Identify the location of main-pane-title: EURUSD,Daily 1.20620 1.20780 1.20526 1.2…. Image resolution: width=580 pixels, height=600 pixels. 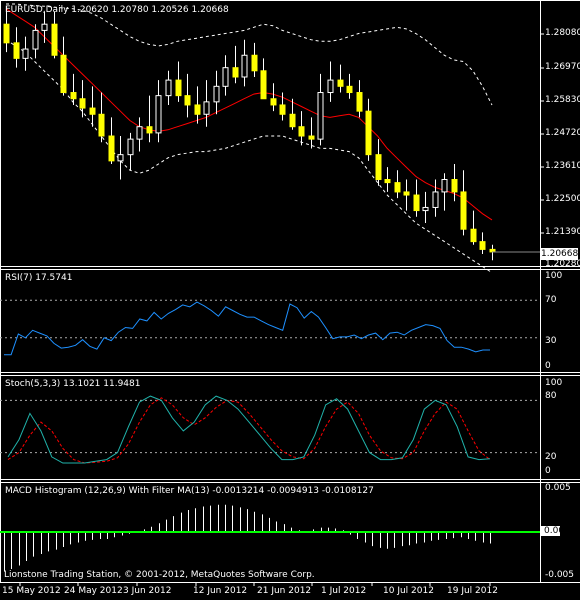
(117, 10).